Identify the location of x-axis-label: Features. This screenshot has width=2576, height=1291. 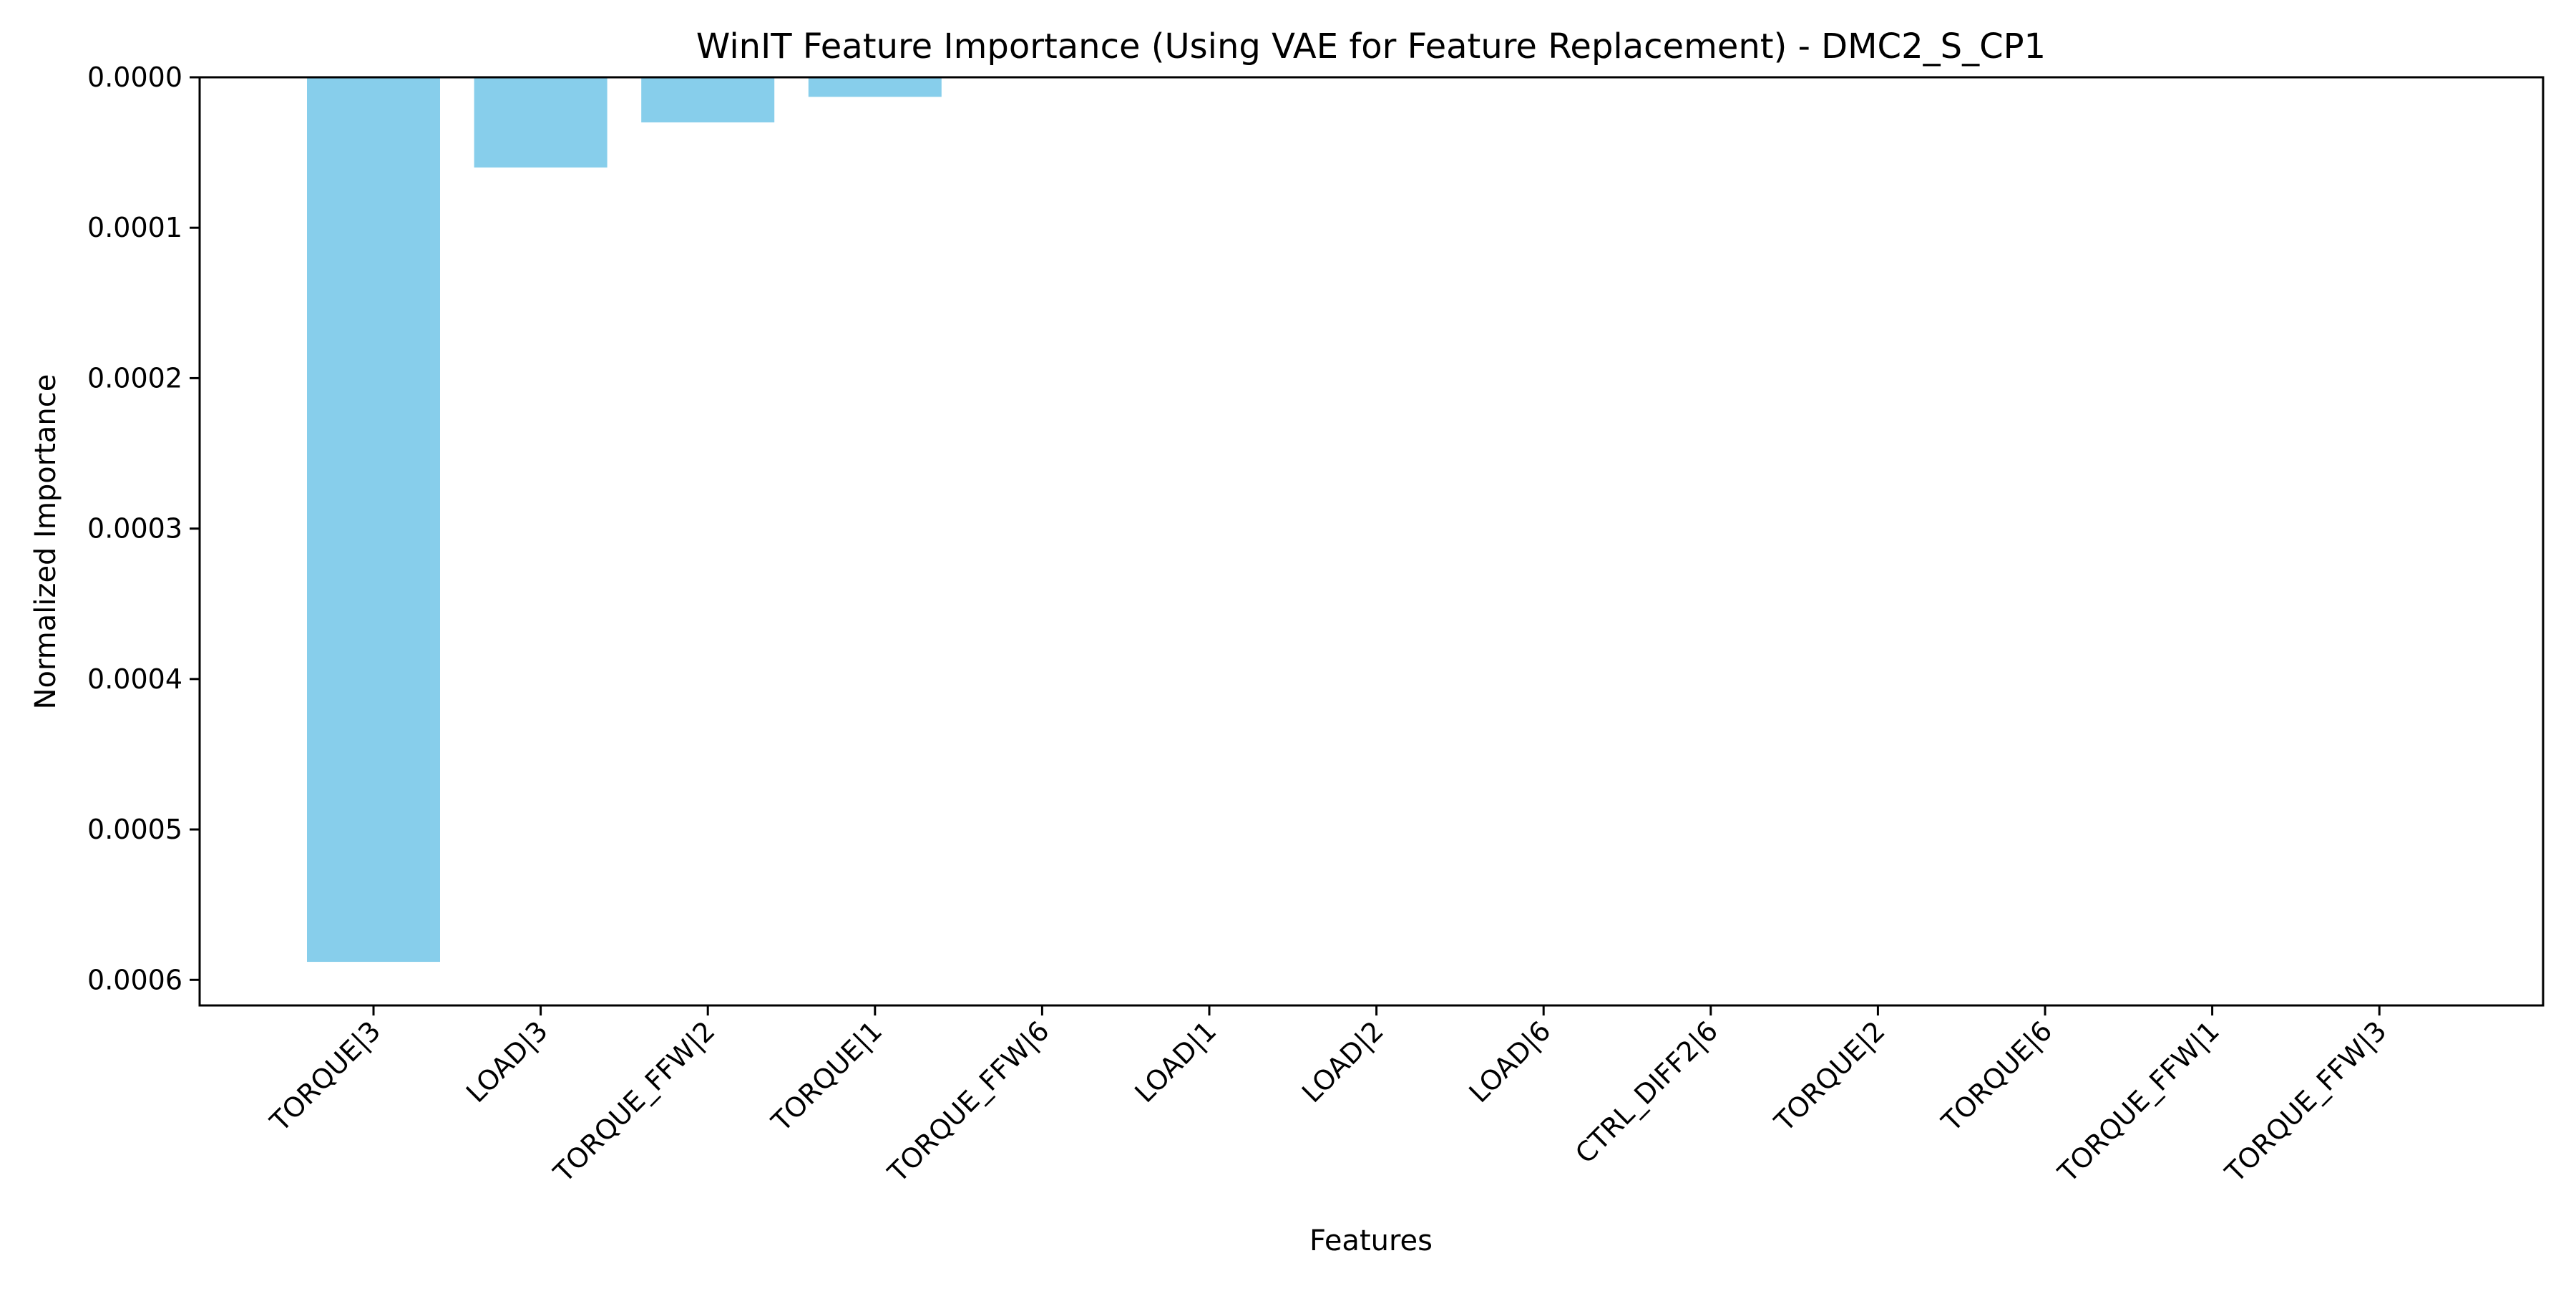
(1371, 1240).